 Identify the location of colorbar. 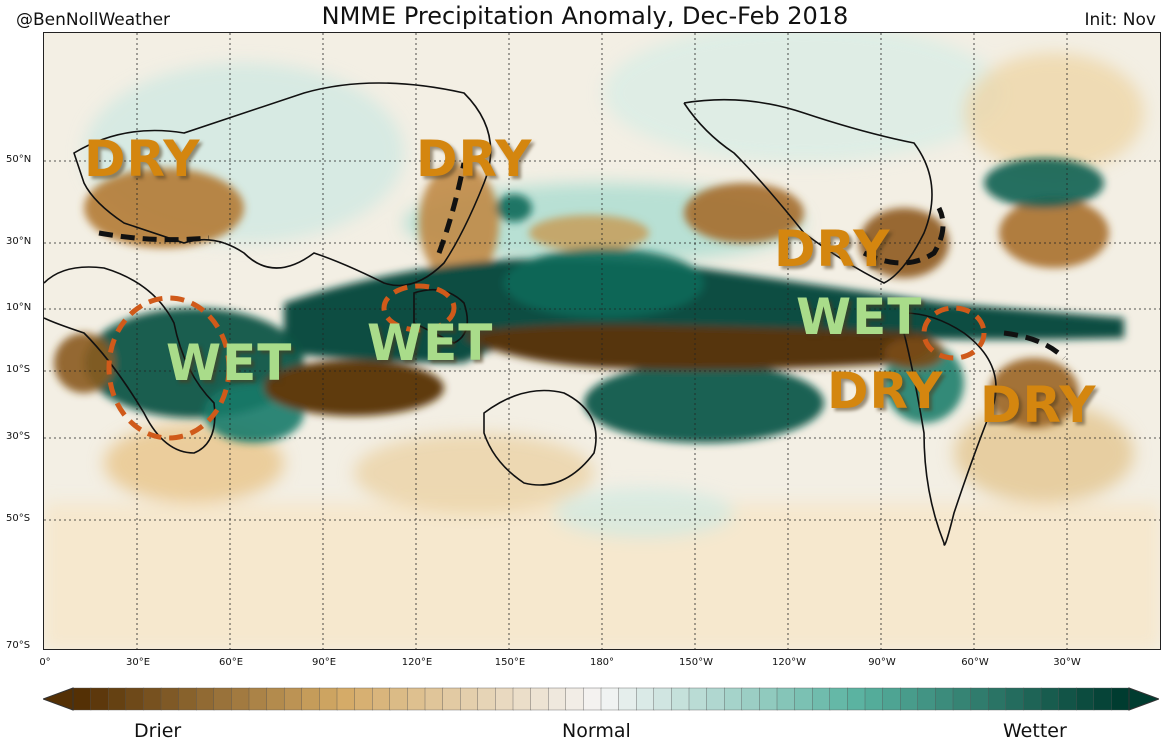
(601, 699).